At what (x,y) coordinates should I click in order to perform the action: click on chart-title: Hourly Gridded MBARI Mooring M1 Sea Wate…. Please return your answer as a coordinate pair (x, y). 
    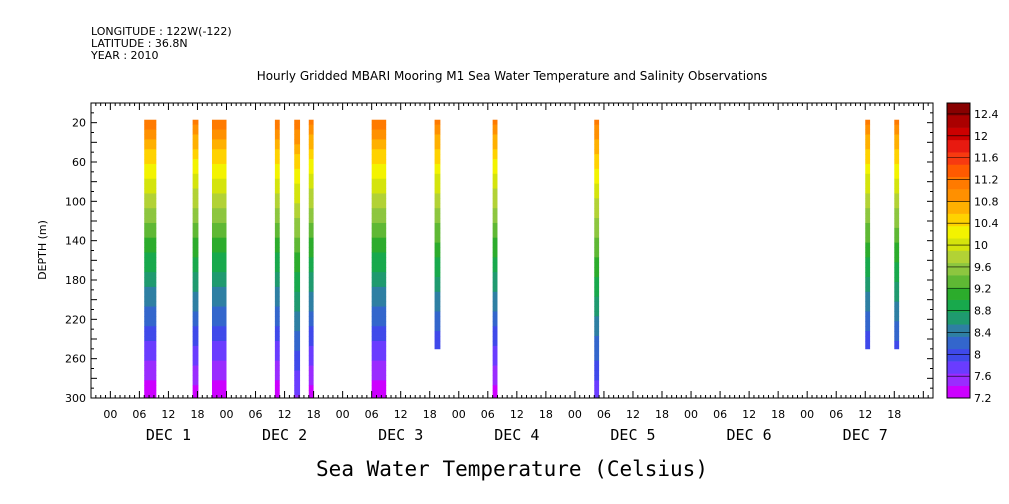
    Looking at the image, I should click on (512, 76).